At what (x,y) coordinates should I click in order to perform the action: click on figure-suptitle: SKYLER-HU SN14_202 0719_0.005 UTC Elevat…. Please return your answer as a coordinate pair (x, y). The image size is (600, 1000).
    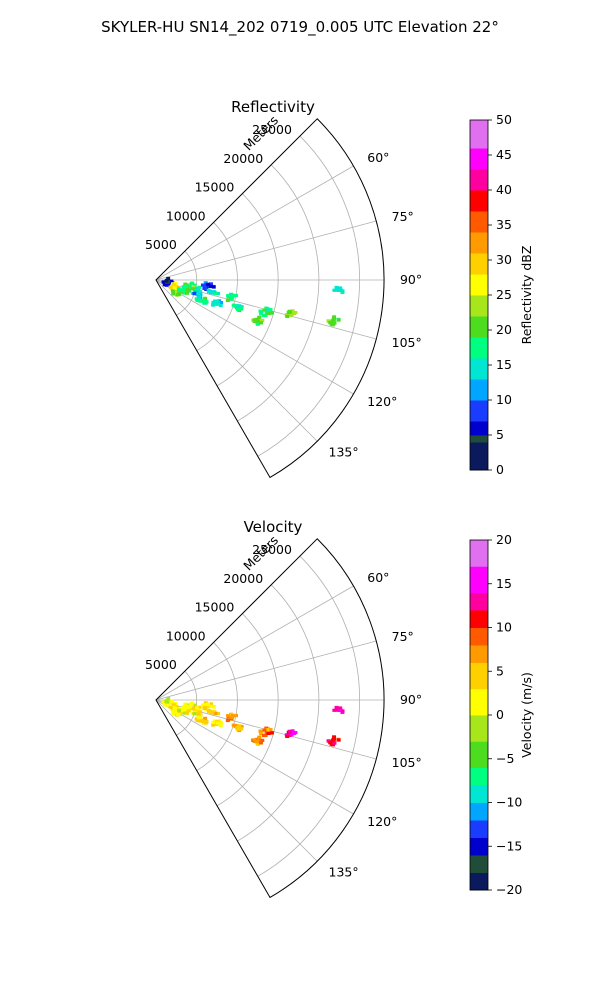
    Looking at the image, I should click on (300, 27).